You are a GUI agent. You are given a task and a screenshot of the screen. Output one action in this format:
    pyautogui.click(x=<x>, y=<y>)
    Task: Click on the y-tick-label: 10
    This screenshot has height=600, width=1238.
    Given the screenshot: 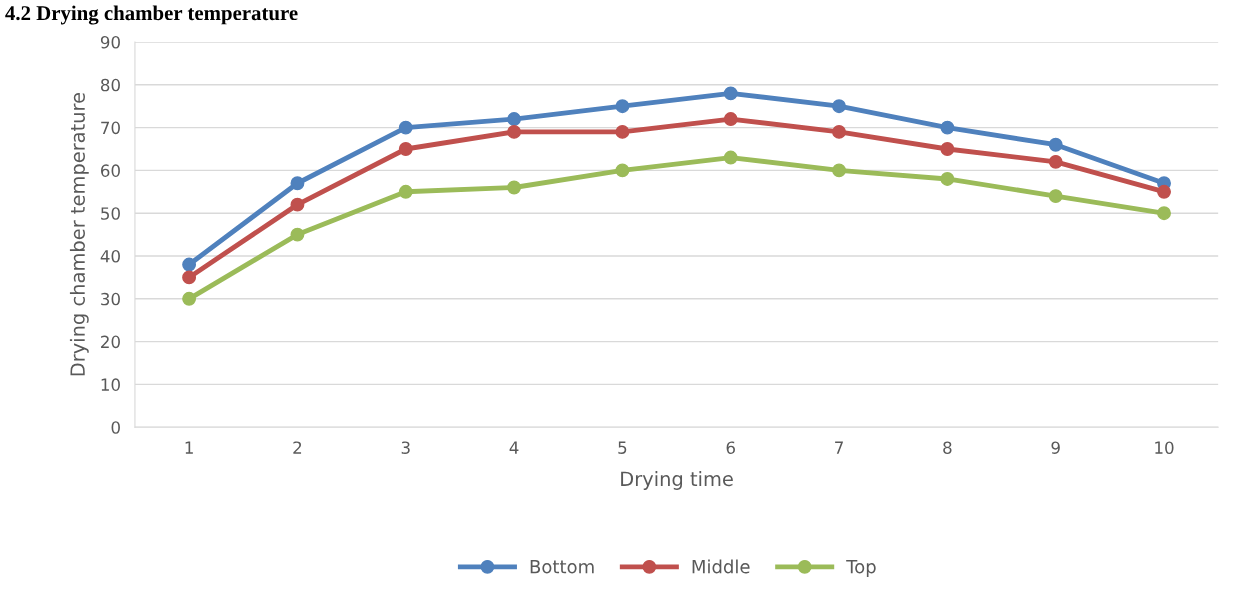 What is the action you would take?
    pyautogui.click(x=110, y=384)
    